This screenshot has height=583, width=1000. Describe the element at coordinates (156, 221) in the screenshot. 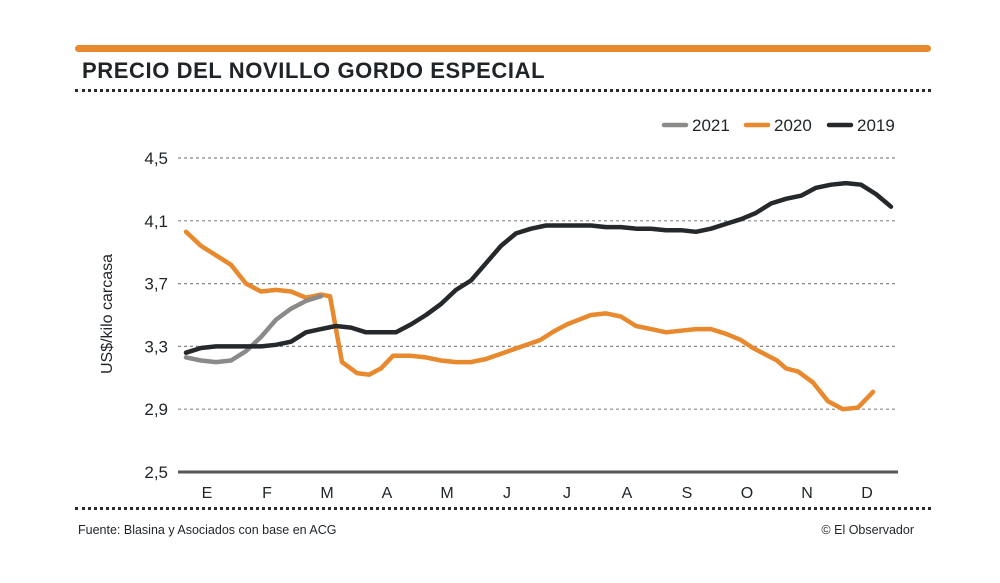

I see `y-tick-label: 4,1` at that location.